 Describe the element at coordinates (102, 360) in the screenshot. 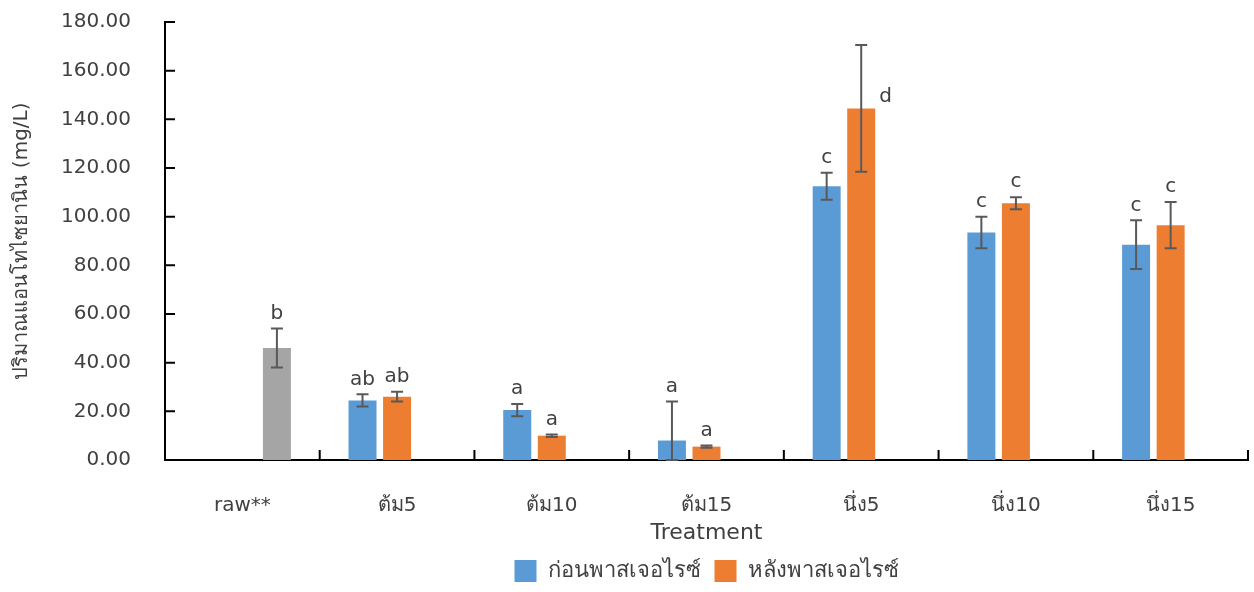

I see `y-tick-label: 40.00` at that location.